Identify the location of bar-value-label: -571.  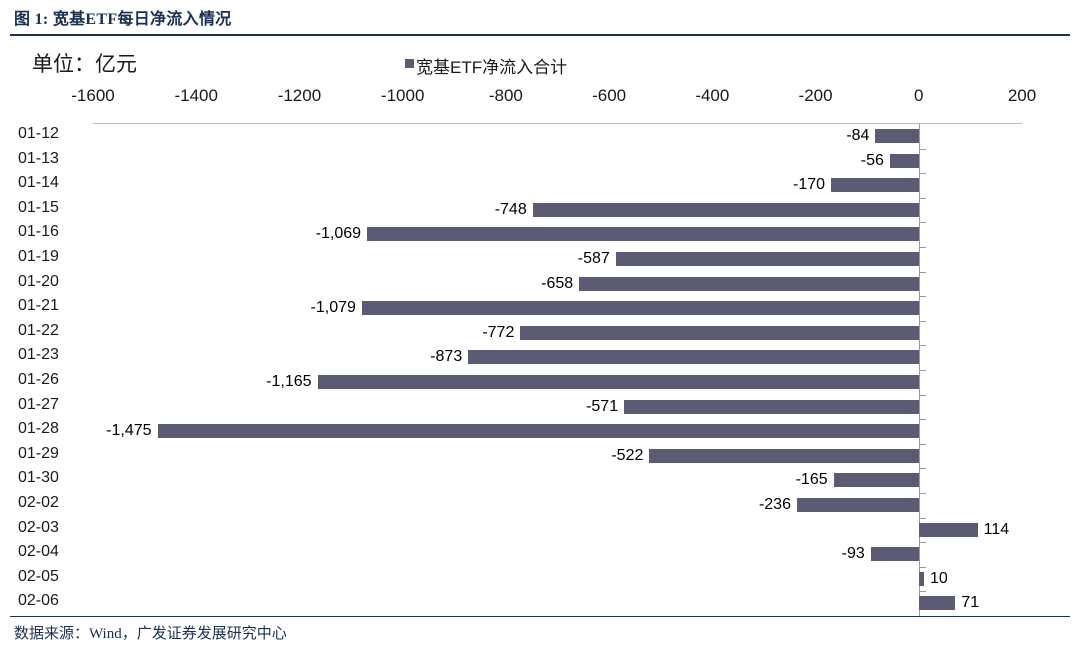
(602, 406).